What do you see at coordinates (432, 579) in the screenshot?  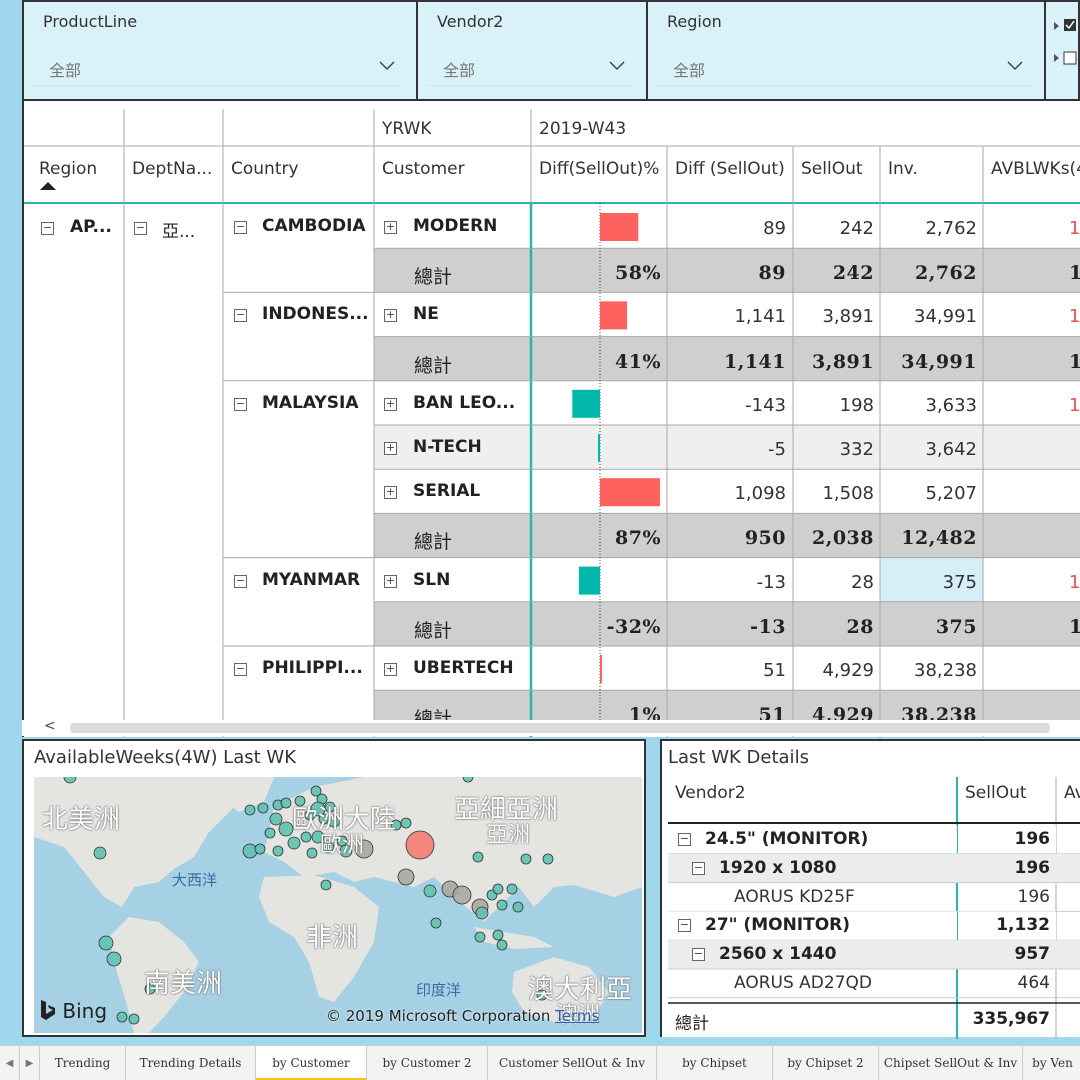 I see `customer-cell: SLN` at bounding box center [432, 579].